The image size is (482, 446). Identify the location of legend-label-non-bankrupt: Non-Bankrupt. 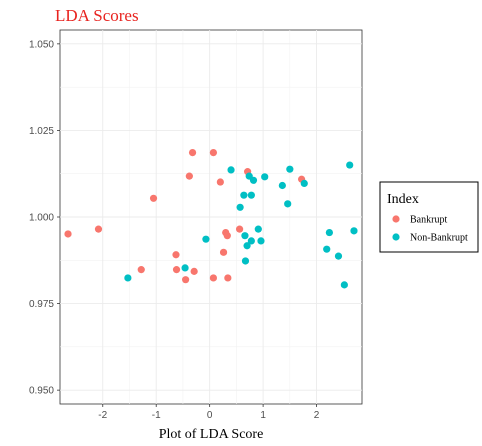
(439, 238).